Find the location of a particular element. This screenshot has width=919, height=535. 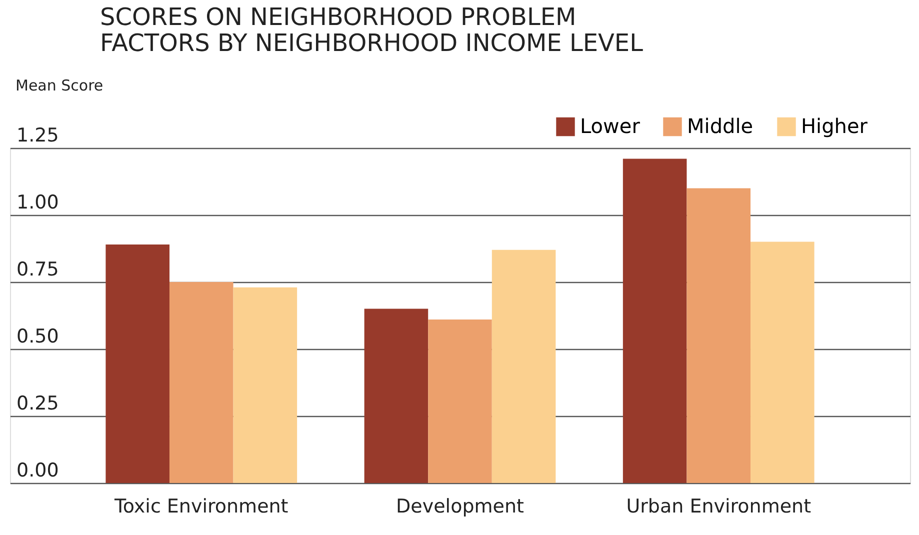

text: SCORES ON NEIGHBORHOOD PROBLEM is located at coordinates (338, 17).